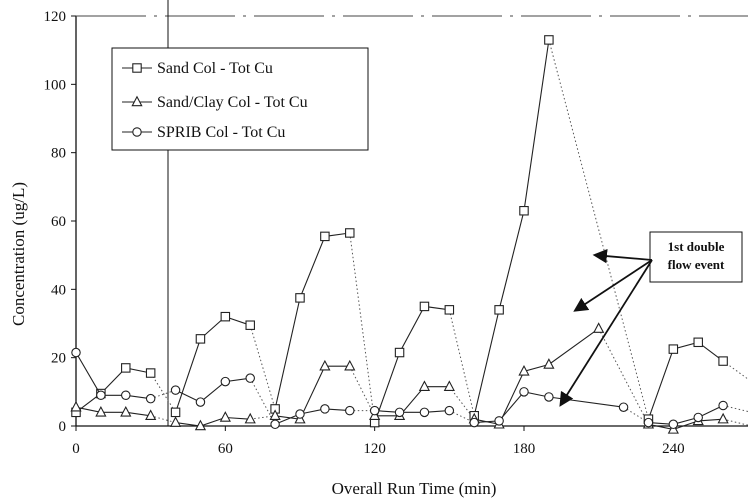 Image resolution: width=748 pixels, height=504 pixels. Describe the element at coordinates (58, 359) in the screenshot. I see `y-tick-label: 20` at that location.